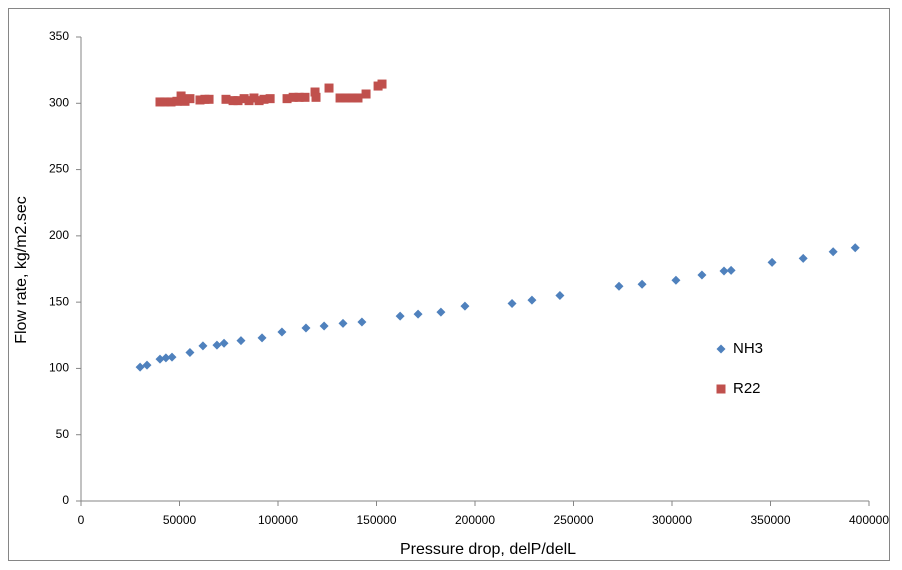 The height and width of the screenshot is (570, 902). I want to click on x-tick-label: 250000, so click(573, 520).